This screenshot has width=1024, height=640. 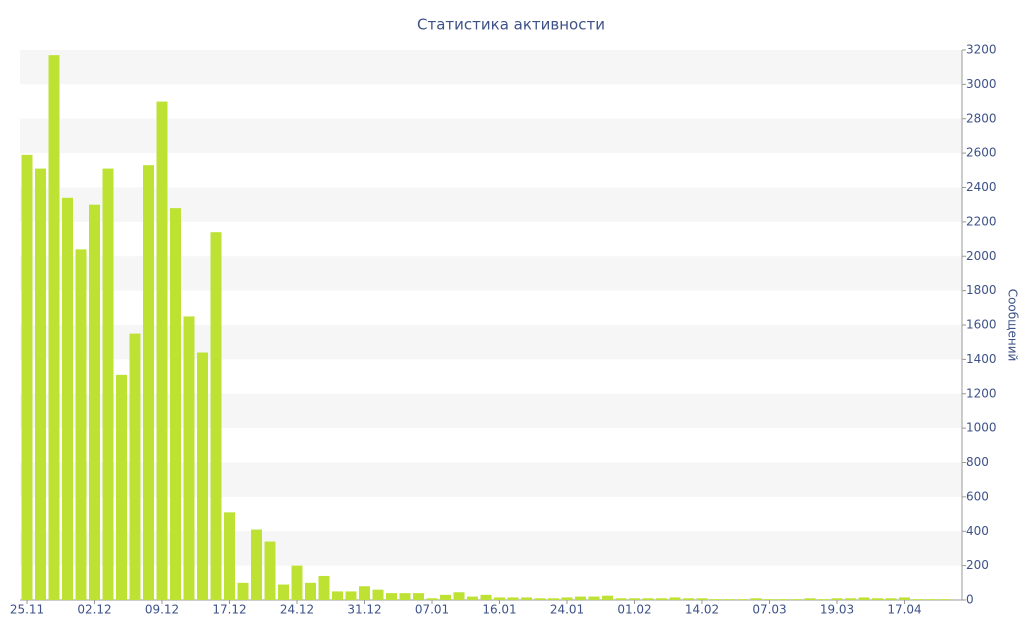 What do you see at coordinates (981, 325) in the screenshot?
I see `y-tick-label: 1600` at bounding box center [981, 325].